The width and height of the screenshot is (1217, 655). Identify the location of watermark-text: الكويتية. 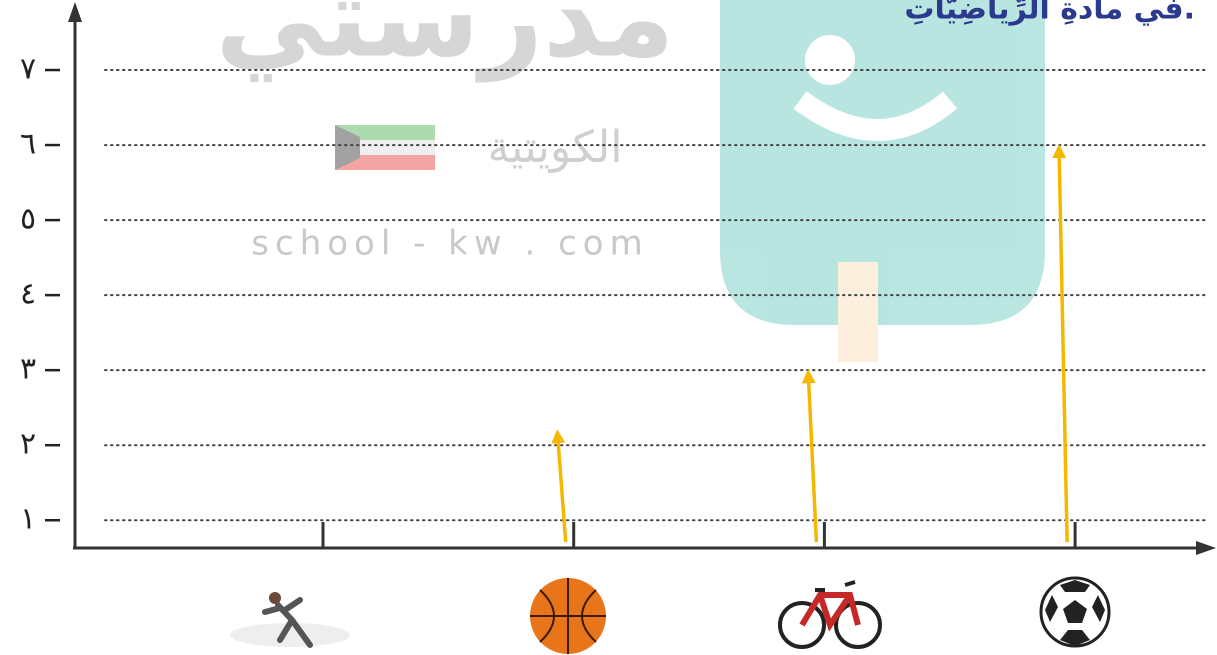
(554, 147).